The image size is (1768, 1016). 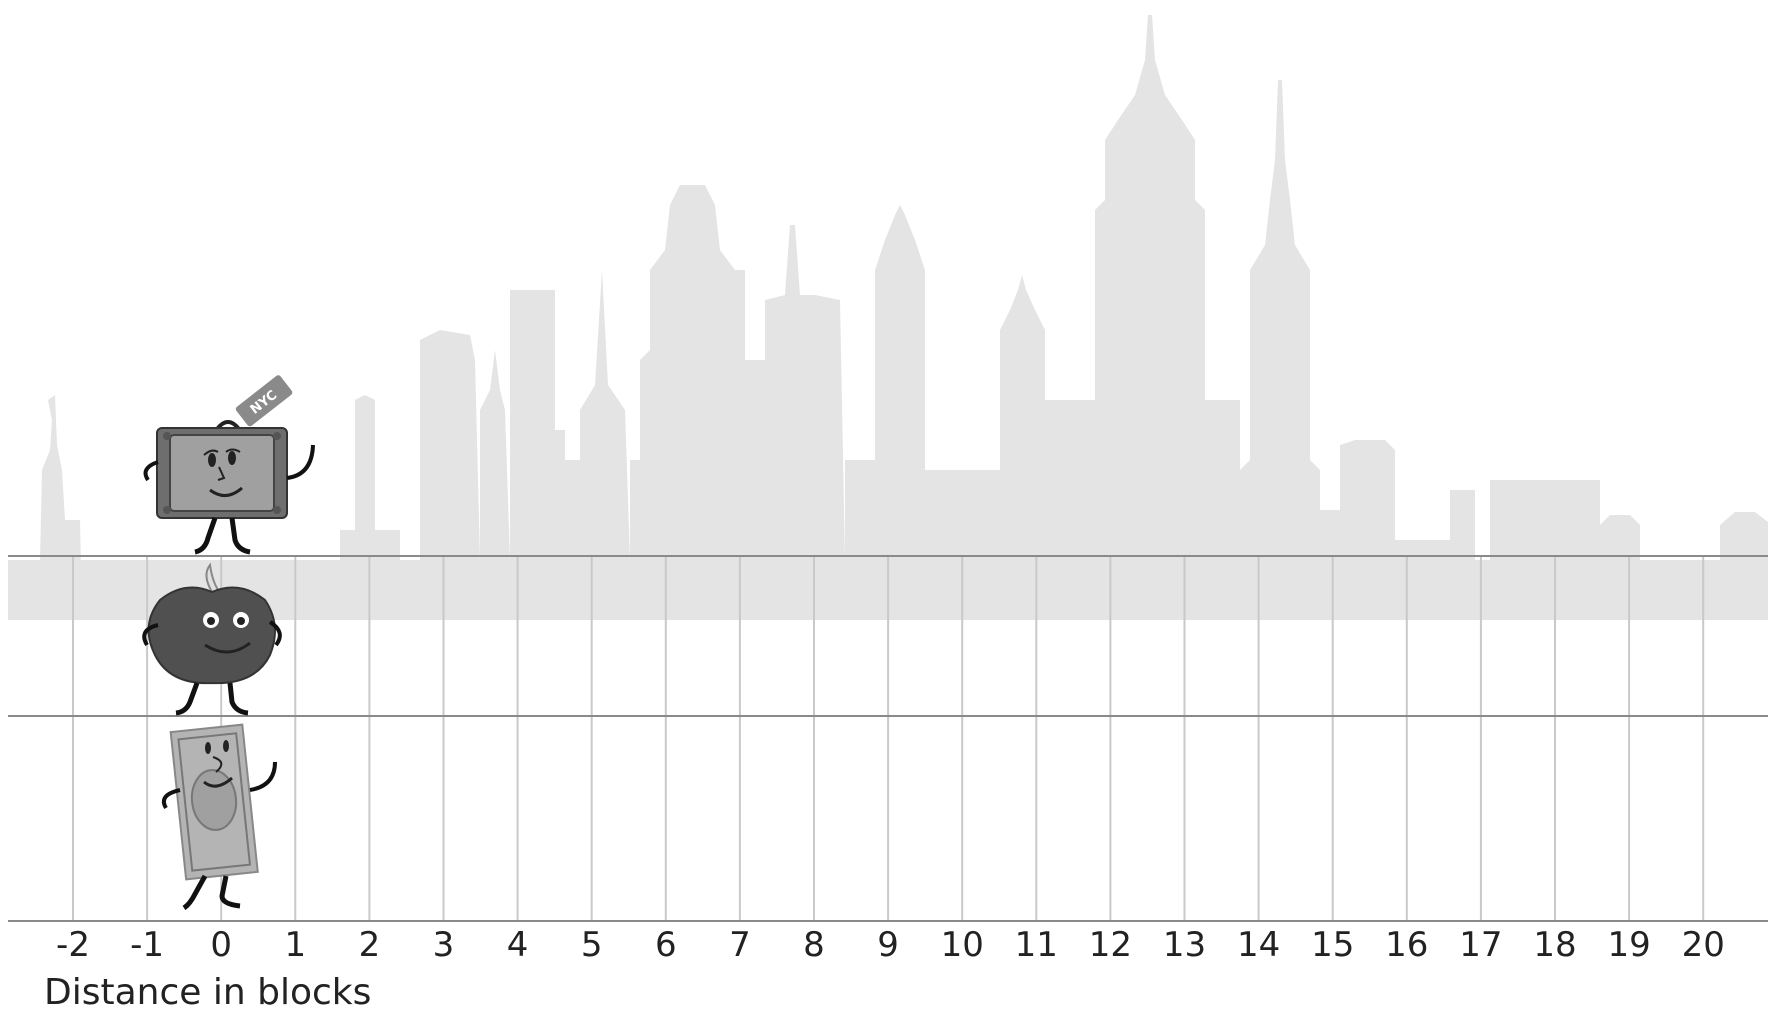 I want to click on tick-label: 12, so click(x=1110, y=945).